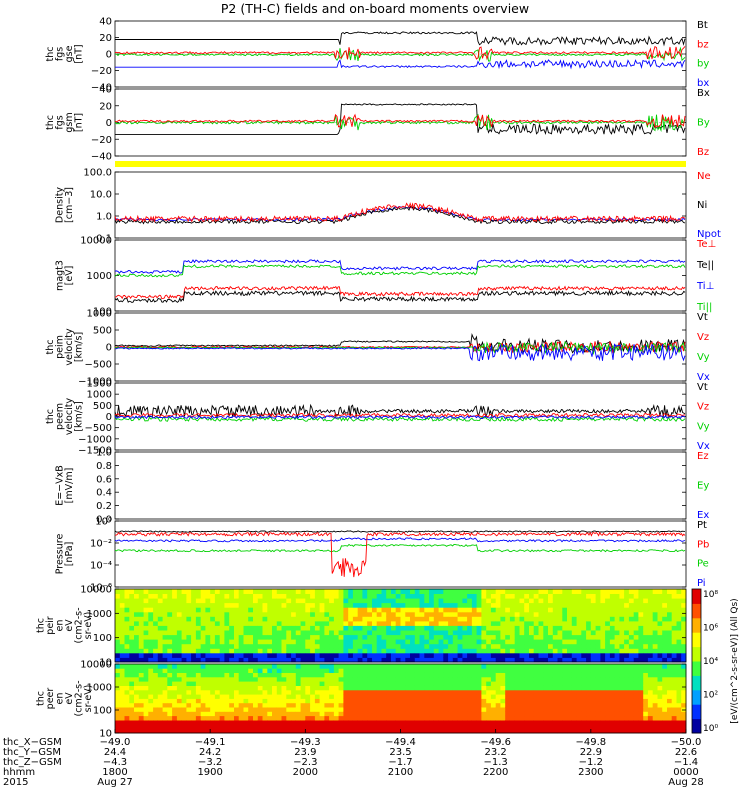 Image resolution: width=750 pixels, height=800 pixels. What do you see at coordinates (69, 205) in the screenshot?
I see `y-axis-label: [cm−3]` at bounding box center [69, 205].